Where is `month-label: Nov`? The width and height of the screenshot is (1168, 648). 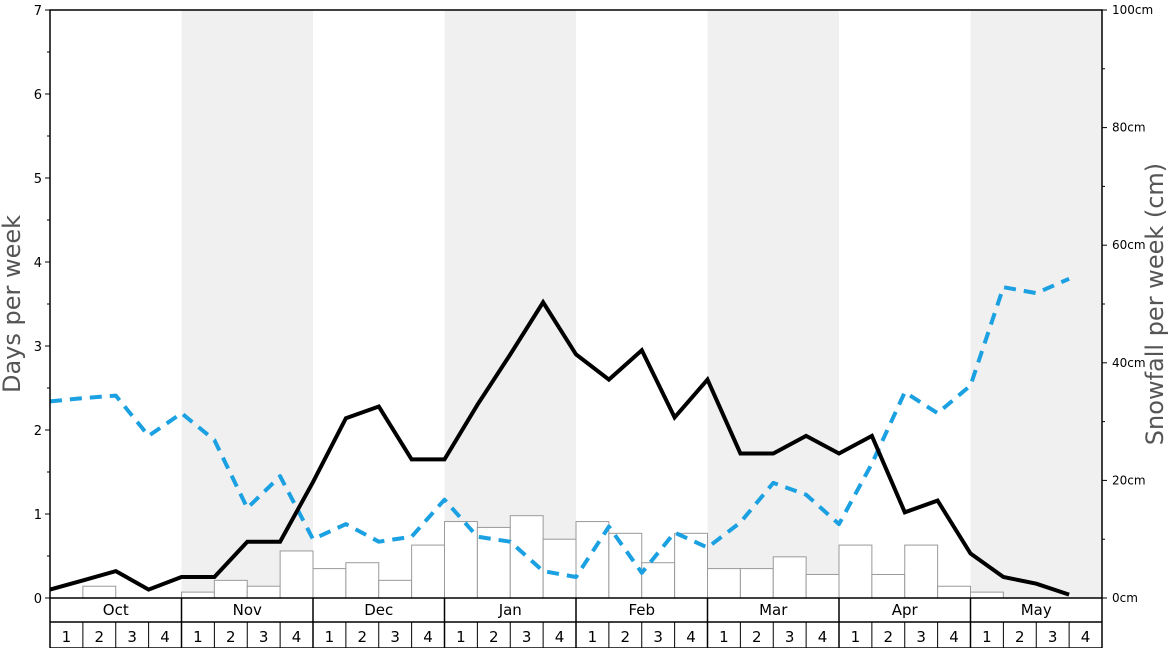
month-label: Nov is located at coordinates (247, 610).